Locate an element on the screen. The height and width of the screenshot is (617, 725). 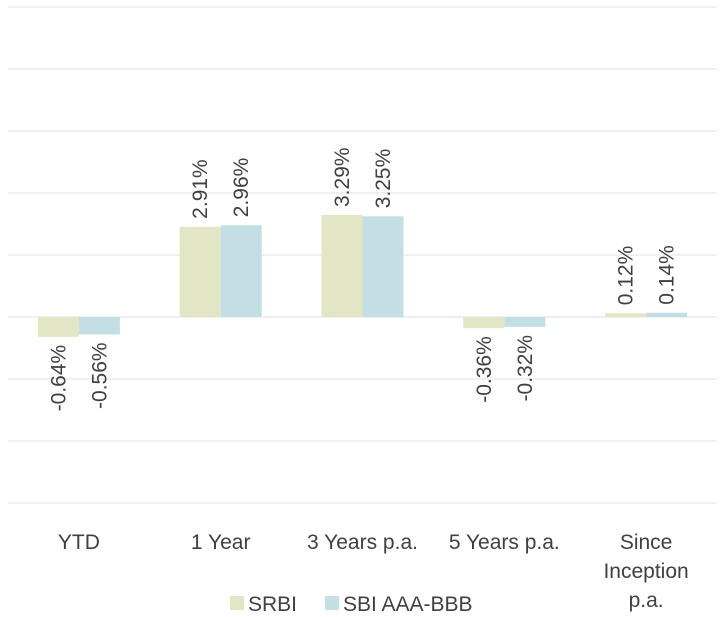
x-tick-label: 5 Years p.a. is located at coordinates (504, 542).